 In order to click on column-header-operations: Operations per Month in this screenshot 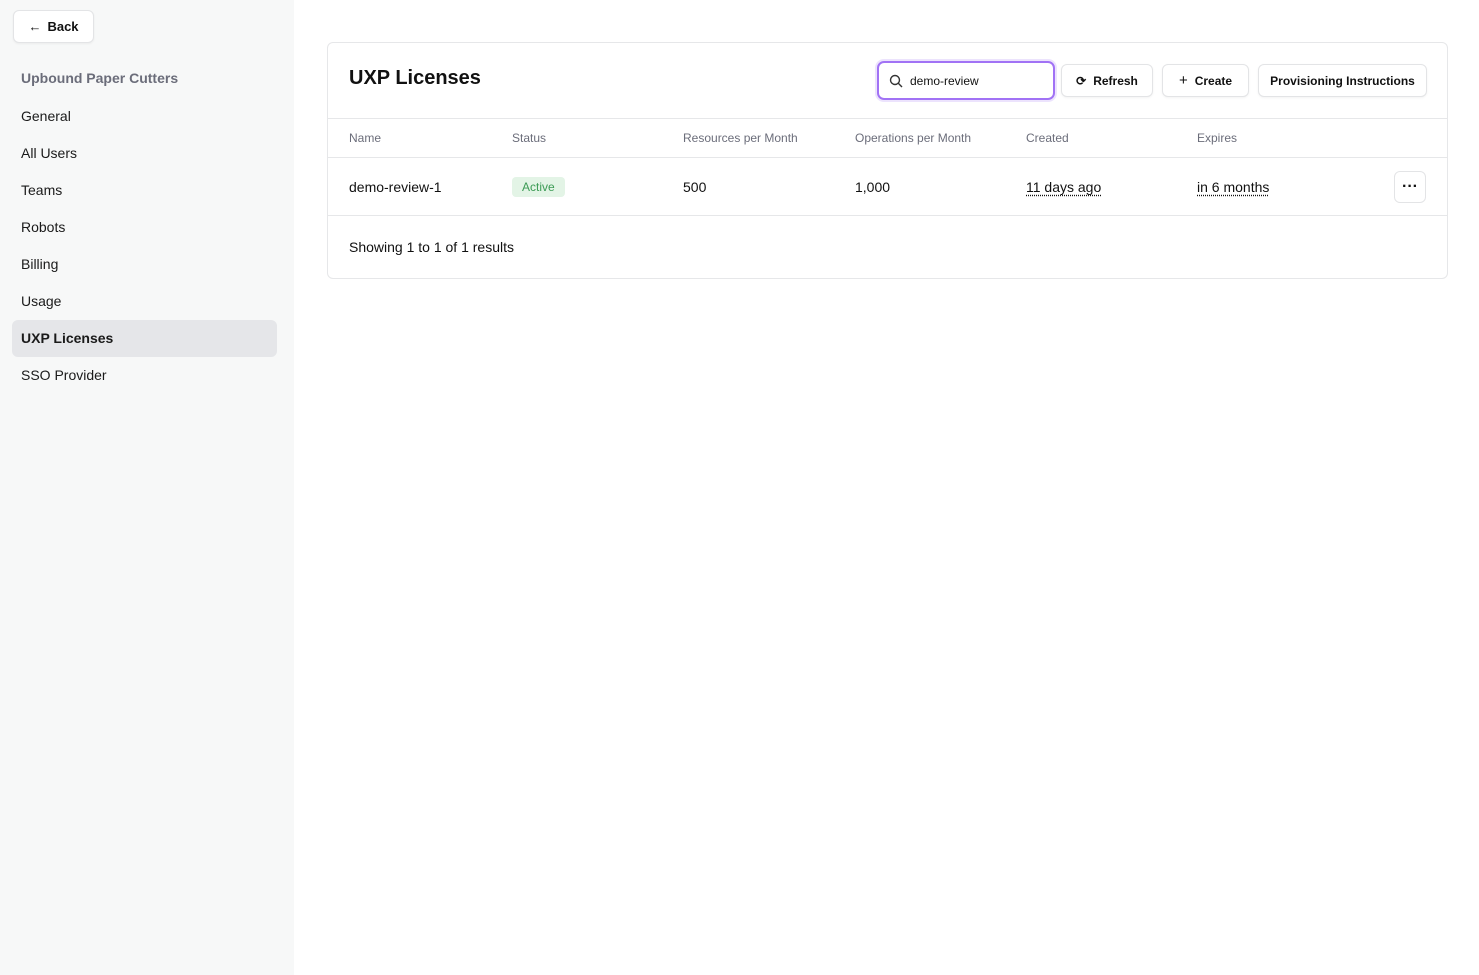, I will do `click(913, 138)`.